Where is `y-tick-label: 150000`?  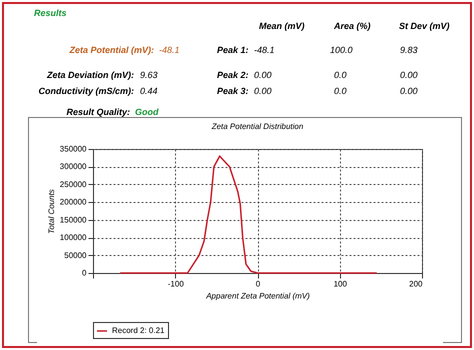
y-tick-label: 150000 is located at coordinates (74, 219).